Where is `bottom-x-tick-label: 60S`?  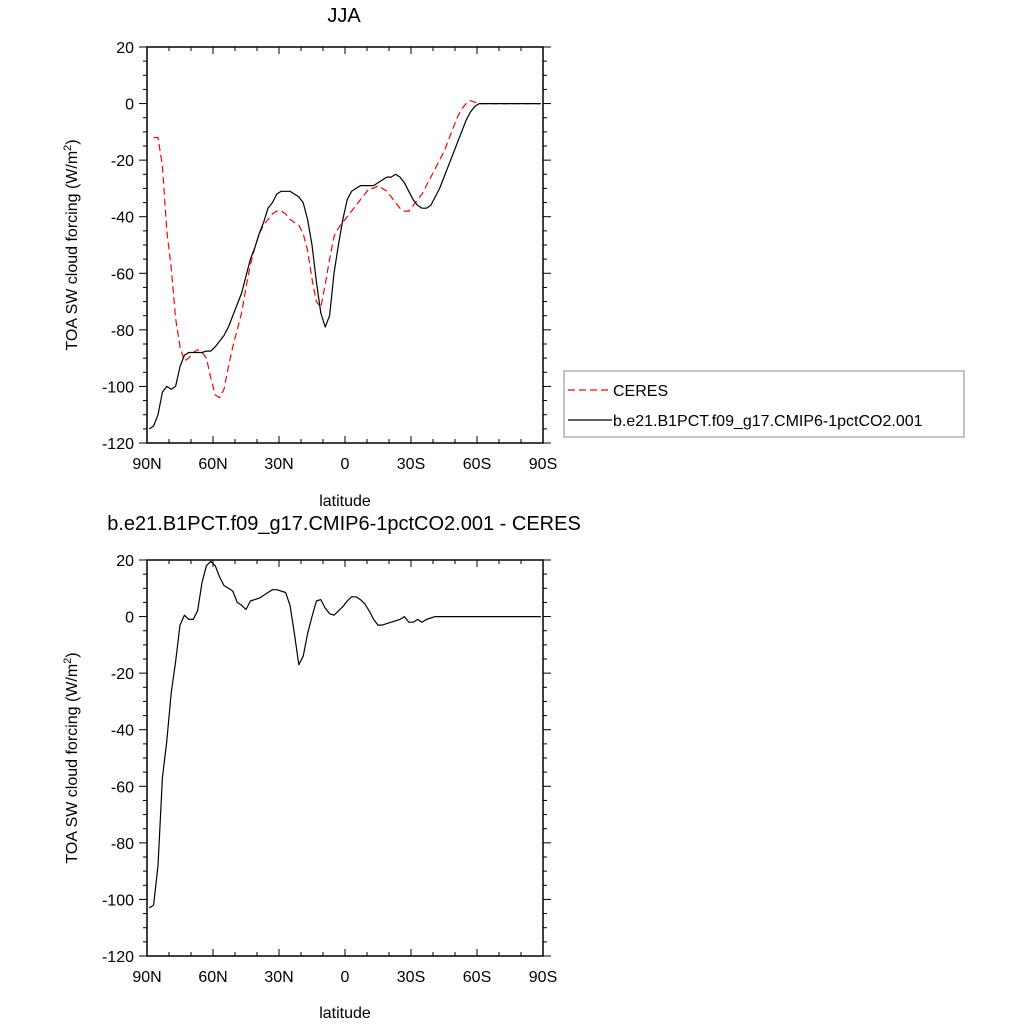 bottom-x-tick-label: 60S is located at coordinates (477, 977).